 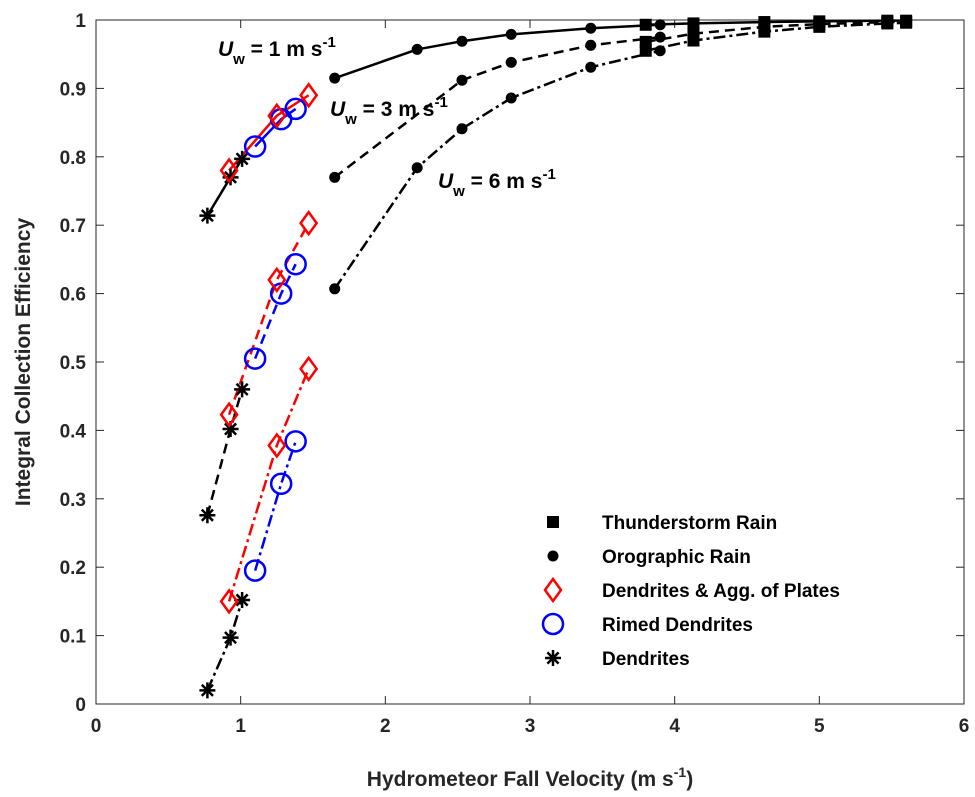 What do you see at coordinates (73, 363) in the screenshot?
I see `y-tick-label: 0.5` at bounding box center [73, 363].